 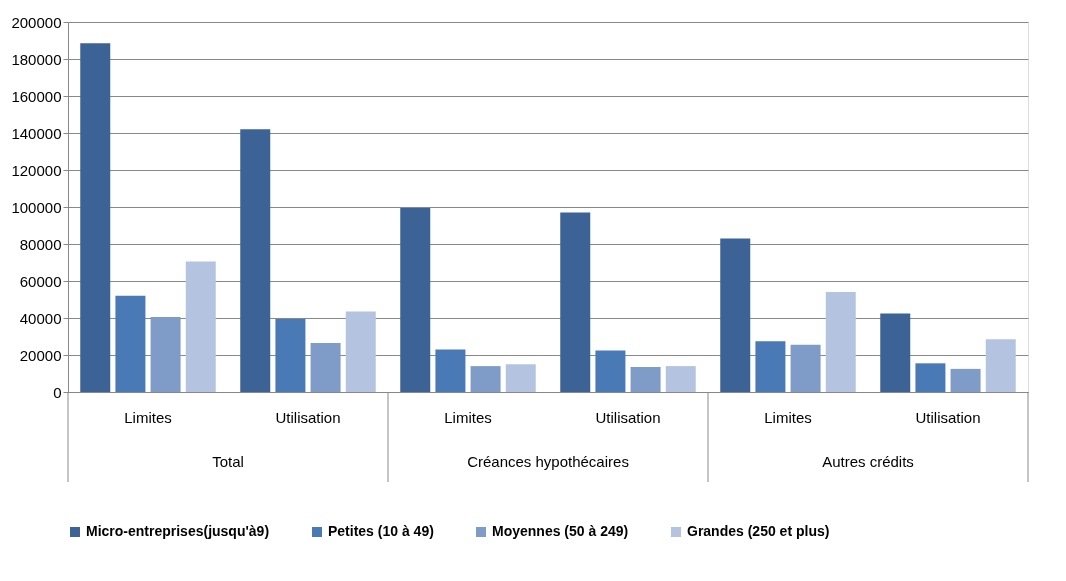 I want to click on text: Autres crédits, so click(x=868, y=461).